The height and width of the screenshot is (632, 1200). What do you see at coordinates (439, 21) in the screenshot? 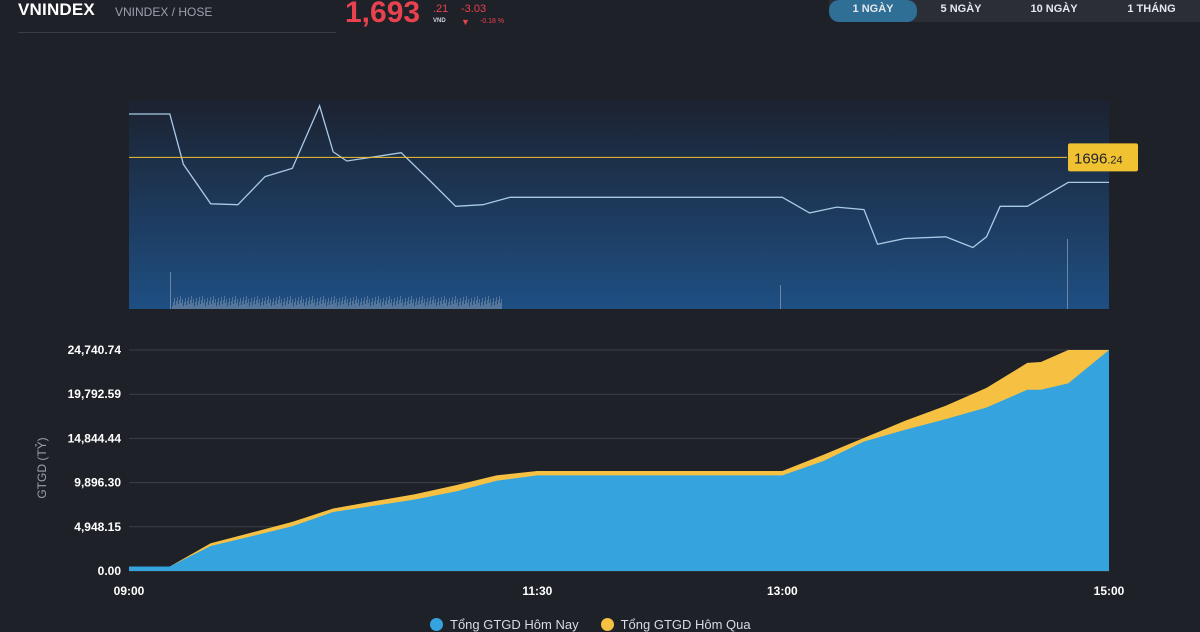
I see `price-unit: VND` at bounding box center [439, 21].